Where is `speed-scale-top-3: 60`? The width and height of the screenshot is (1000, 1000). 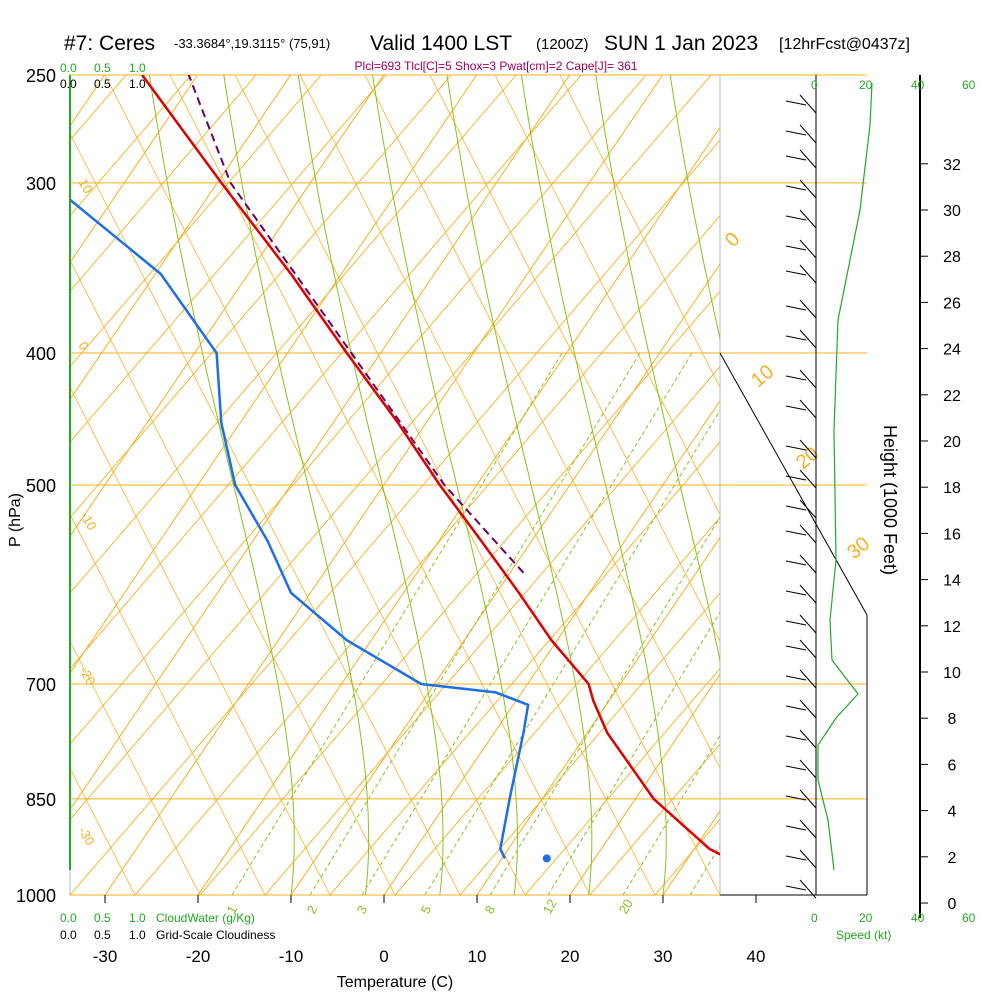
speed-scale-top-3: 60 is located at coordinates (969, 85).